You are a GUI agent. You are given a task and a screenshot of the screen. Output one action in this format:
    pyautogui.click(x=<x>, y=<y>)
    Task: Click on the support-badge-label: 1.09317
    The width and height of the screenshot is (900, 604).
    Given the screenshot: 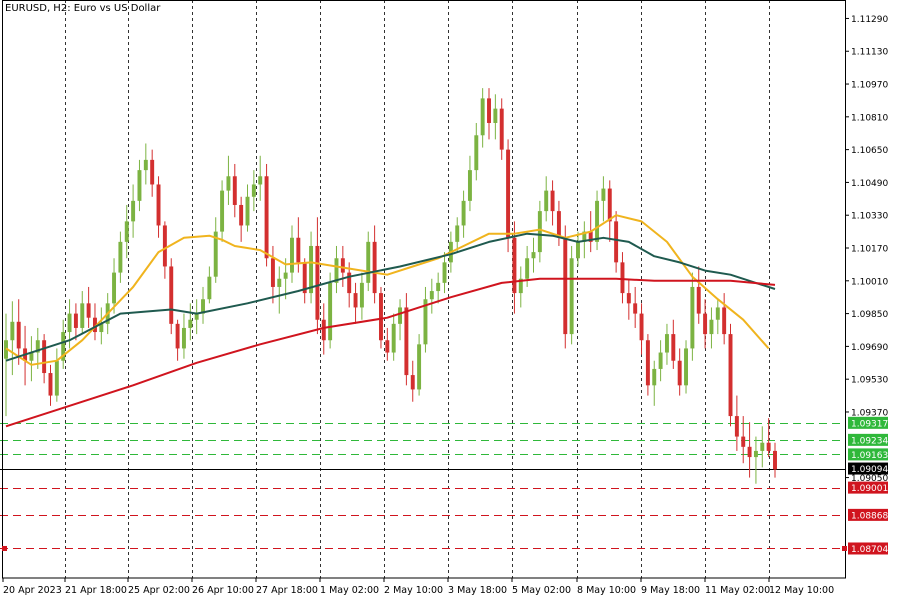 What is the action you would take?
    pyautogui.click(x=869, y=424)
    